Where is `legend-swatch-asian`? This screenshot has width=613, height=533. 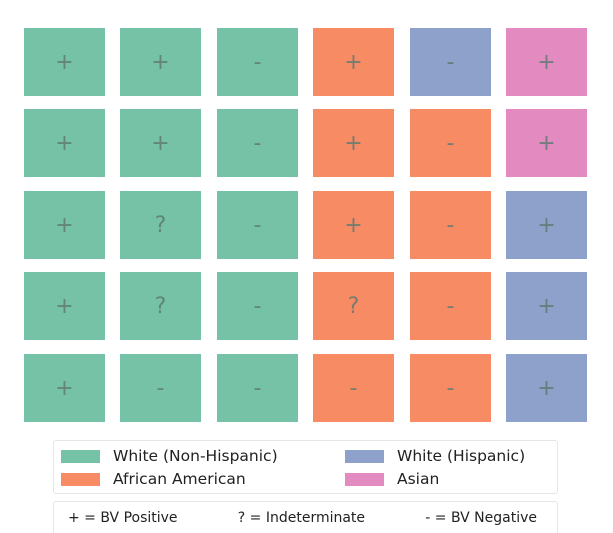 legend-swatch-asian is located at coordinates (364, 479).